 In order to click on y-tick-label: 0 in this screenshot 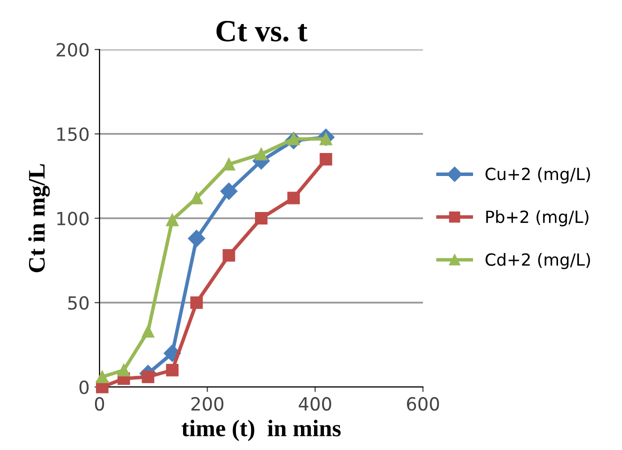, I will do `click(84, 387)`.